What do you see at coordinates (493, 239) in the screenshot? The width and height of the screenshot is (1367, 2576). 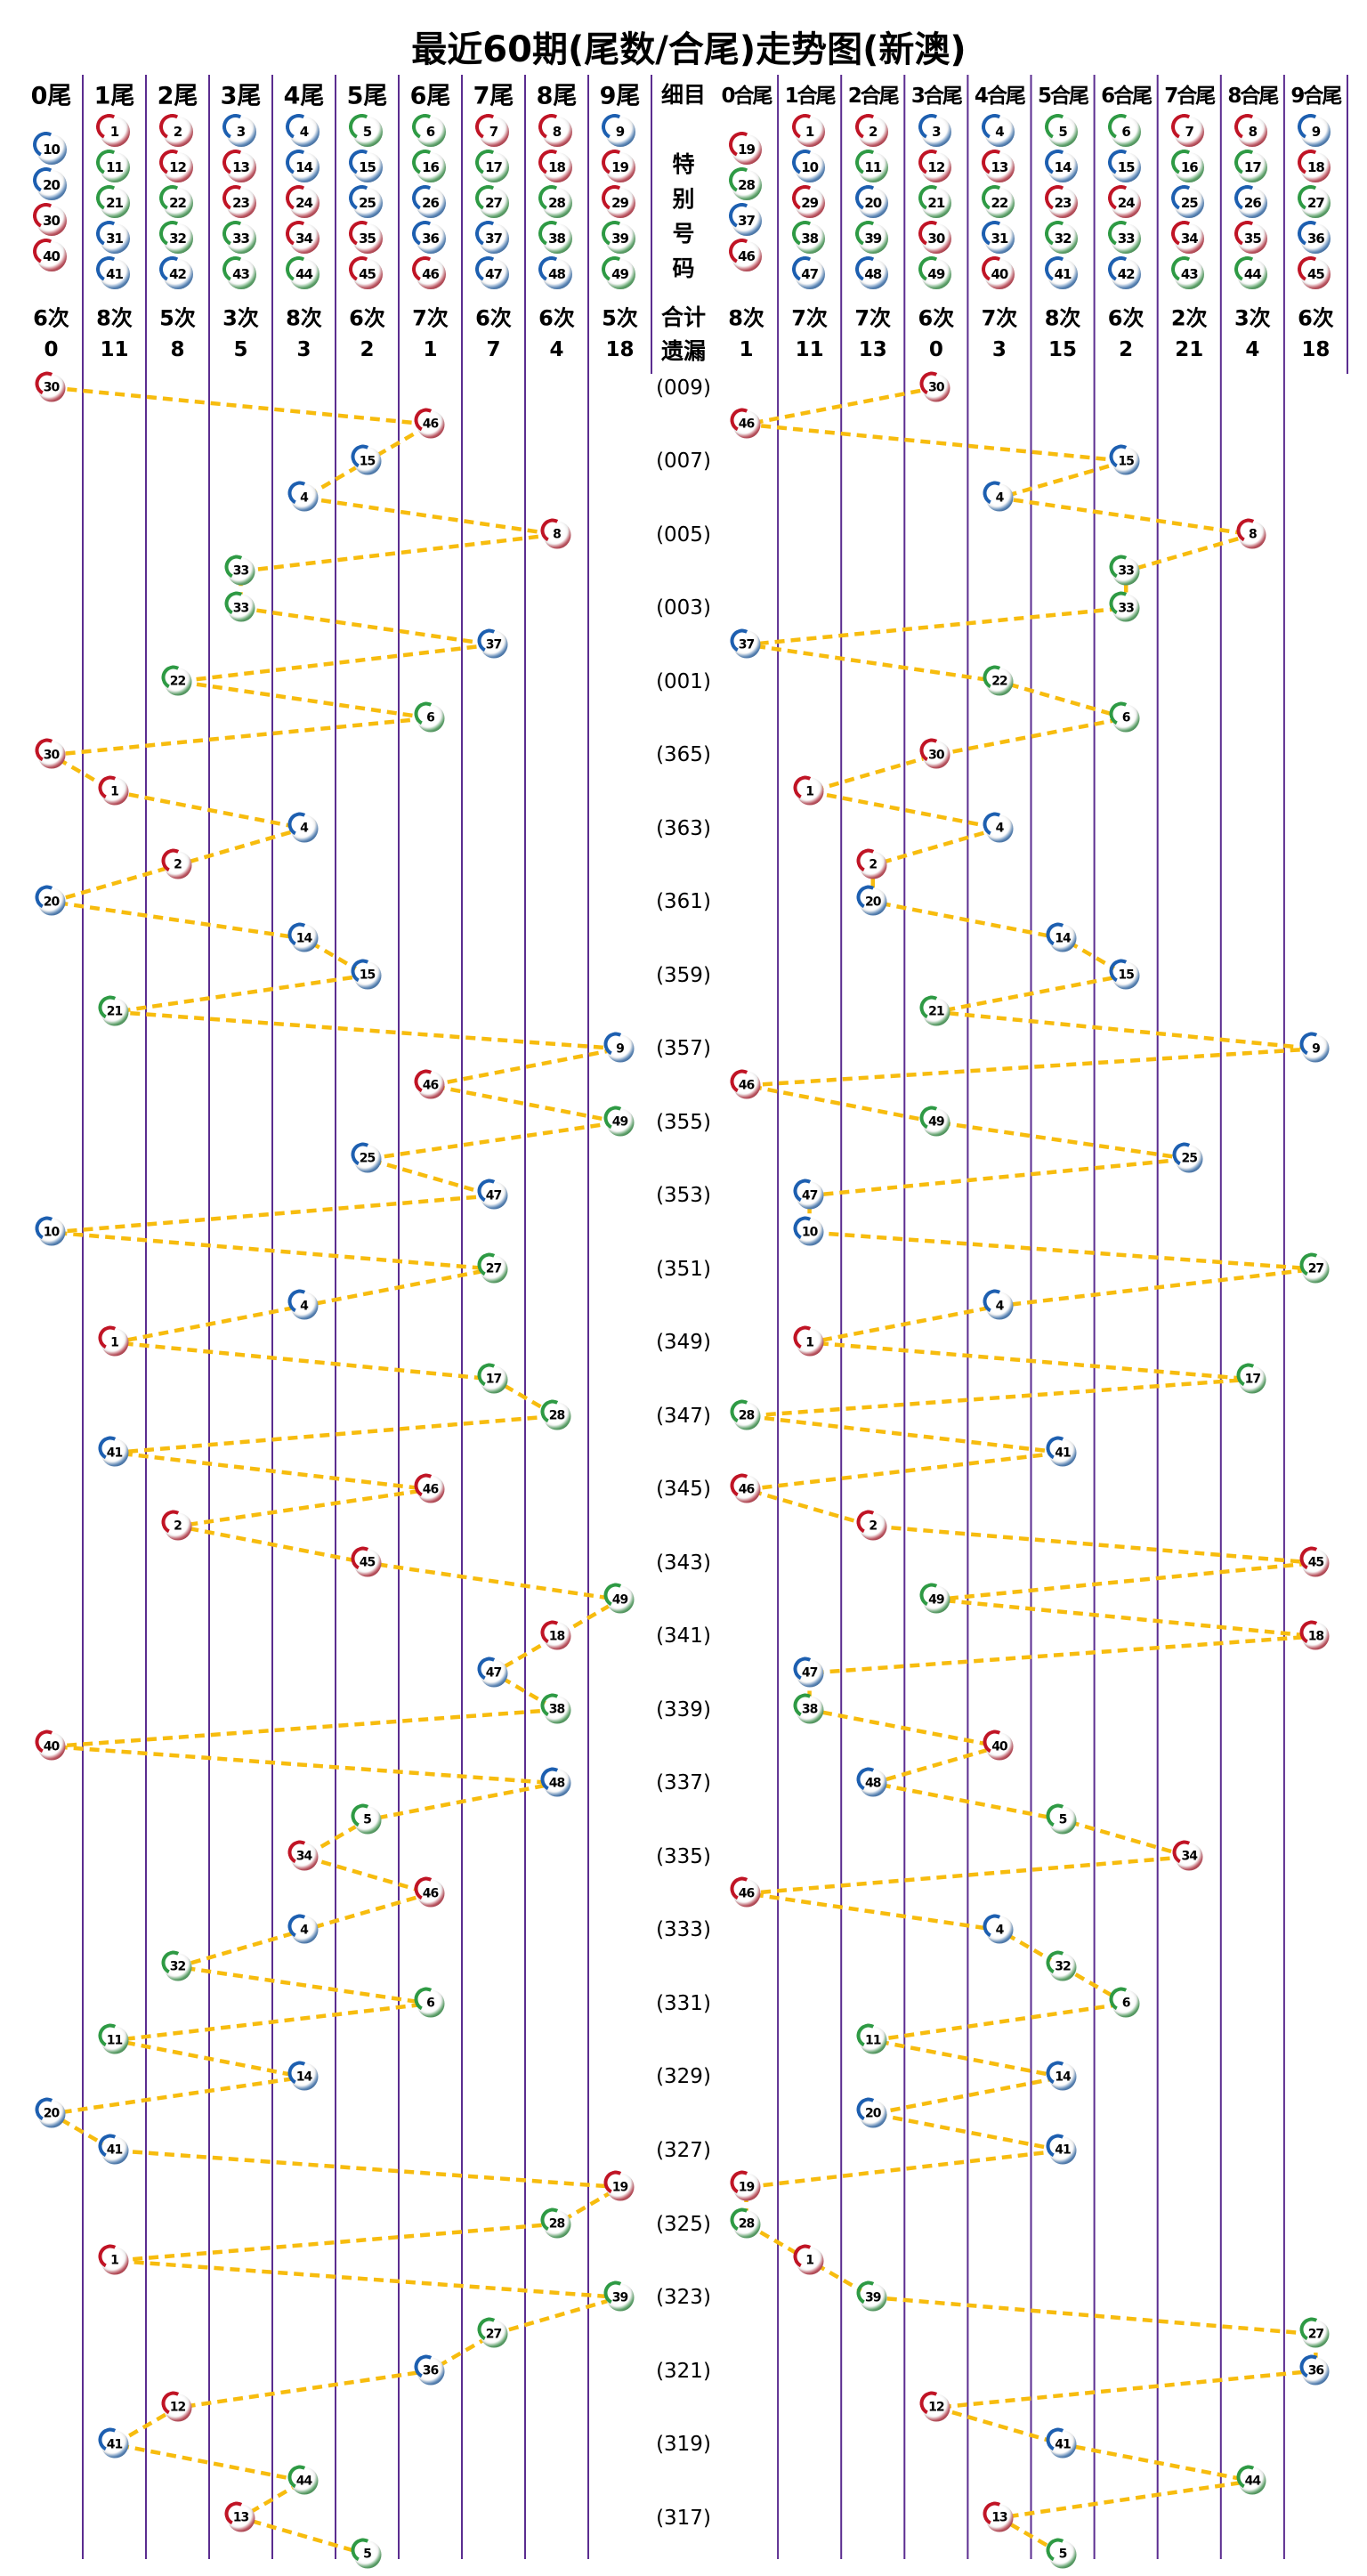 I see `header-ball: 37` at bounding box center [493, 239].